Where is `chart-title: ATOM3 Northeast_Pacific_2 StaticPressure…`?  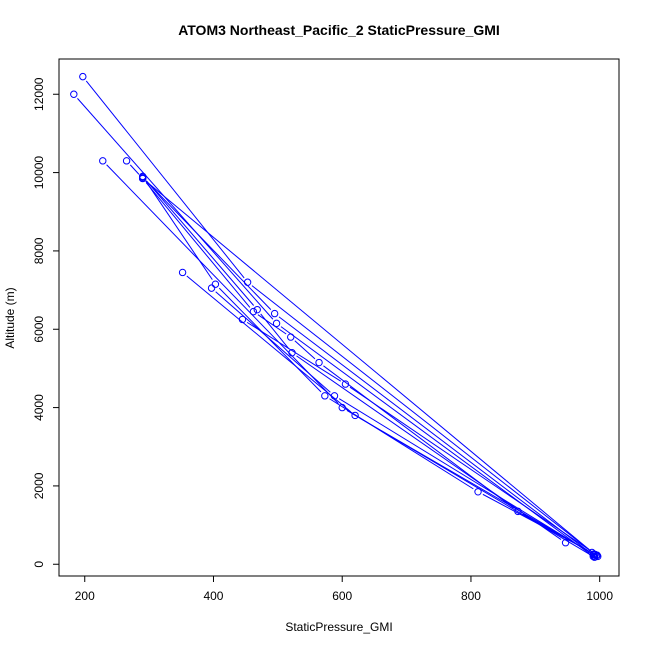 chart-title: ATOM3 Northeast_Pacific_2 StaticPressure… is located at coordinates (339, 30).